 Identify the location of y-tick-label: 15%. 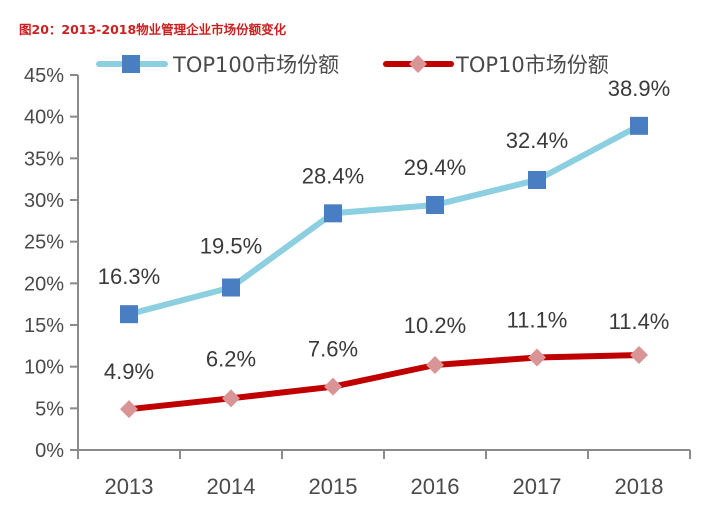
(44, 326).